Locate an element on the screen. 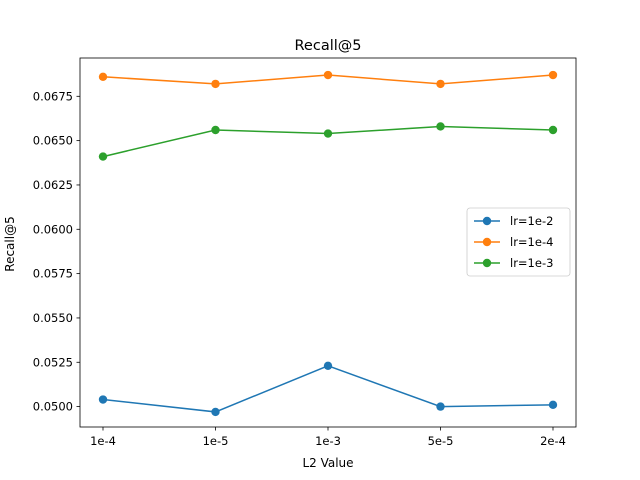 Image resolution: width=640 pixels, height=480 pixels. x-tick-label: 2e-4 is located at coordinates (553, 441).